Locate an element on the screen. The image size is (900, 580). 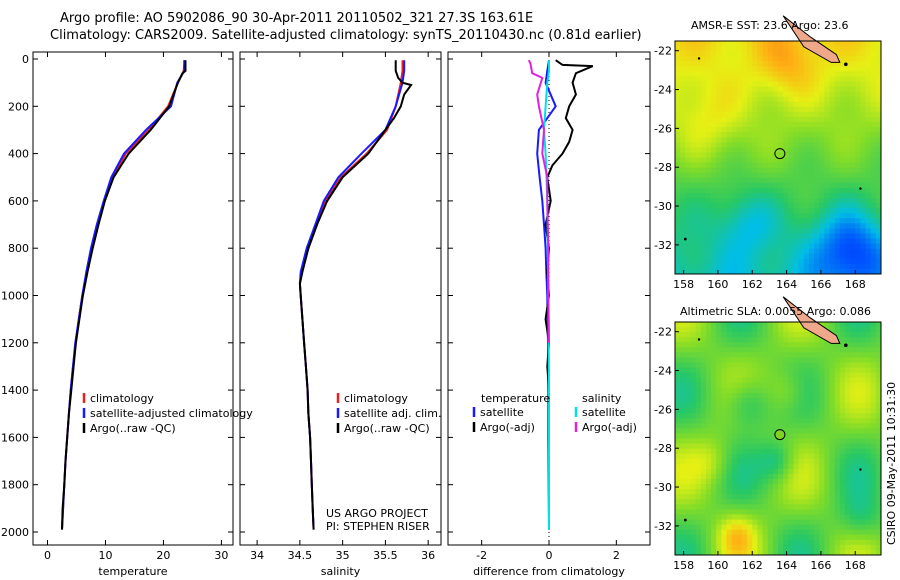
legend-salinity-1-label: satellite adj. clim. is located at coordinates (392, 413).